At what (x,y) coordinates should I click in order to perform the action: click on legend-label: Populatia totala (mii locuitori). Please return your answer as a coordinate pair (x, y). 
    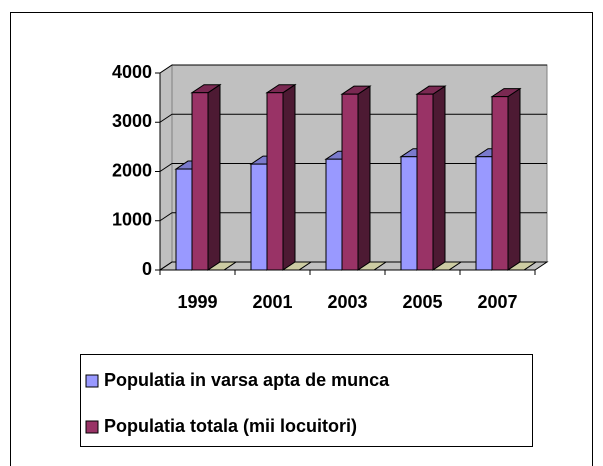
    Looking at the image, I should click on (230, 426).